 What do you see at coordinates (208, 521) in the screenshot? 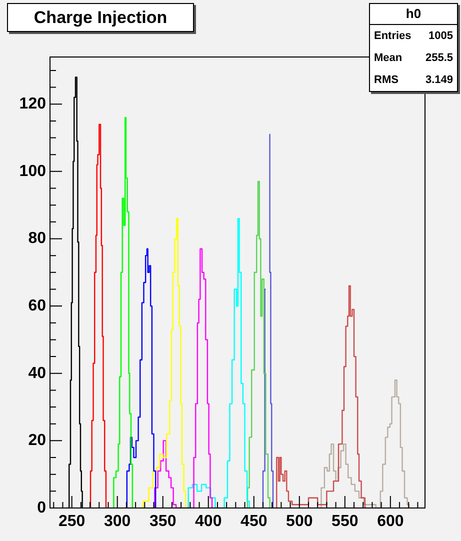
I see `x-tick-label: 400` at bounding box center [208, 521].